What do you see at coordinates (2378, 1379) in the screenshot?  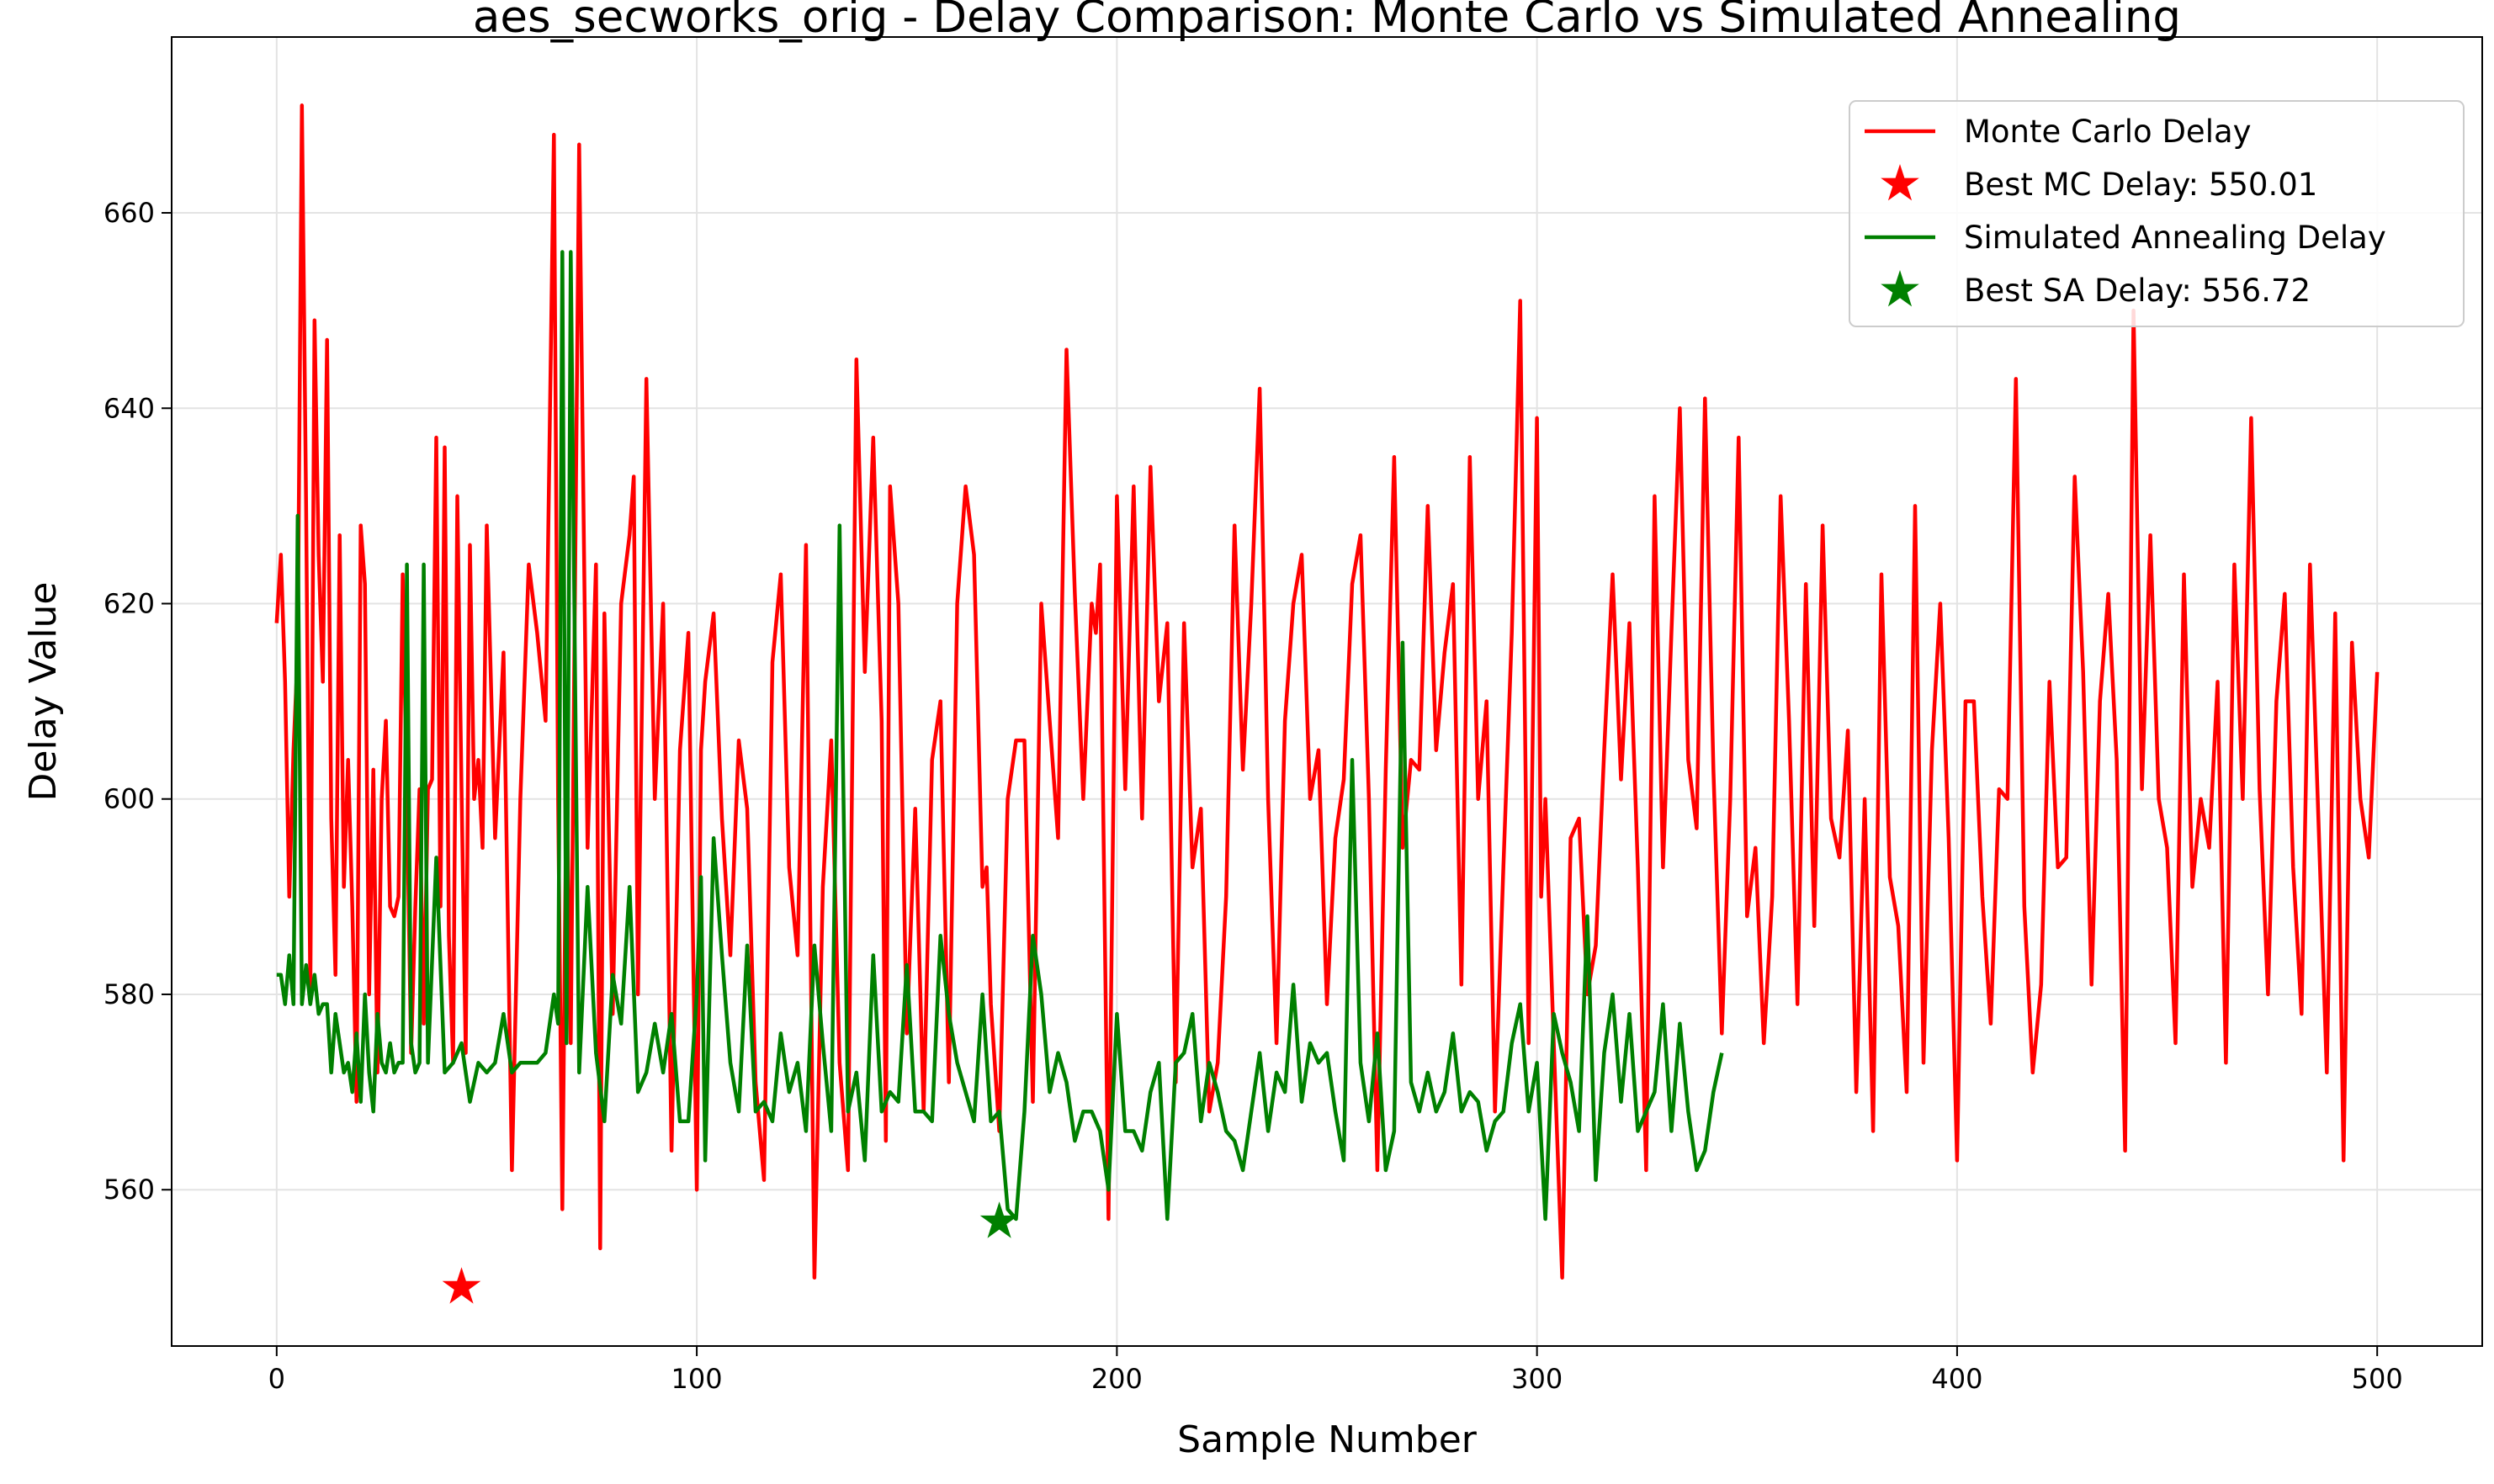 I see `x-tick-label: 500` at bounding box center [2378, 1379].